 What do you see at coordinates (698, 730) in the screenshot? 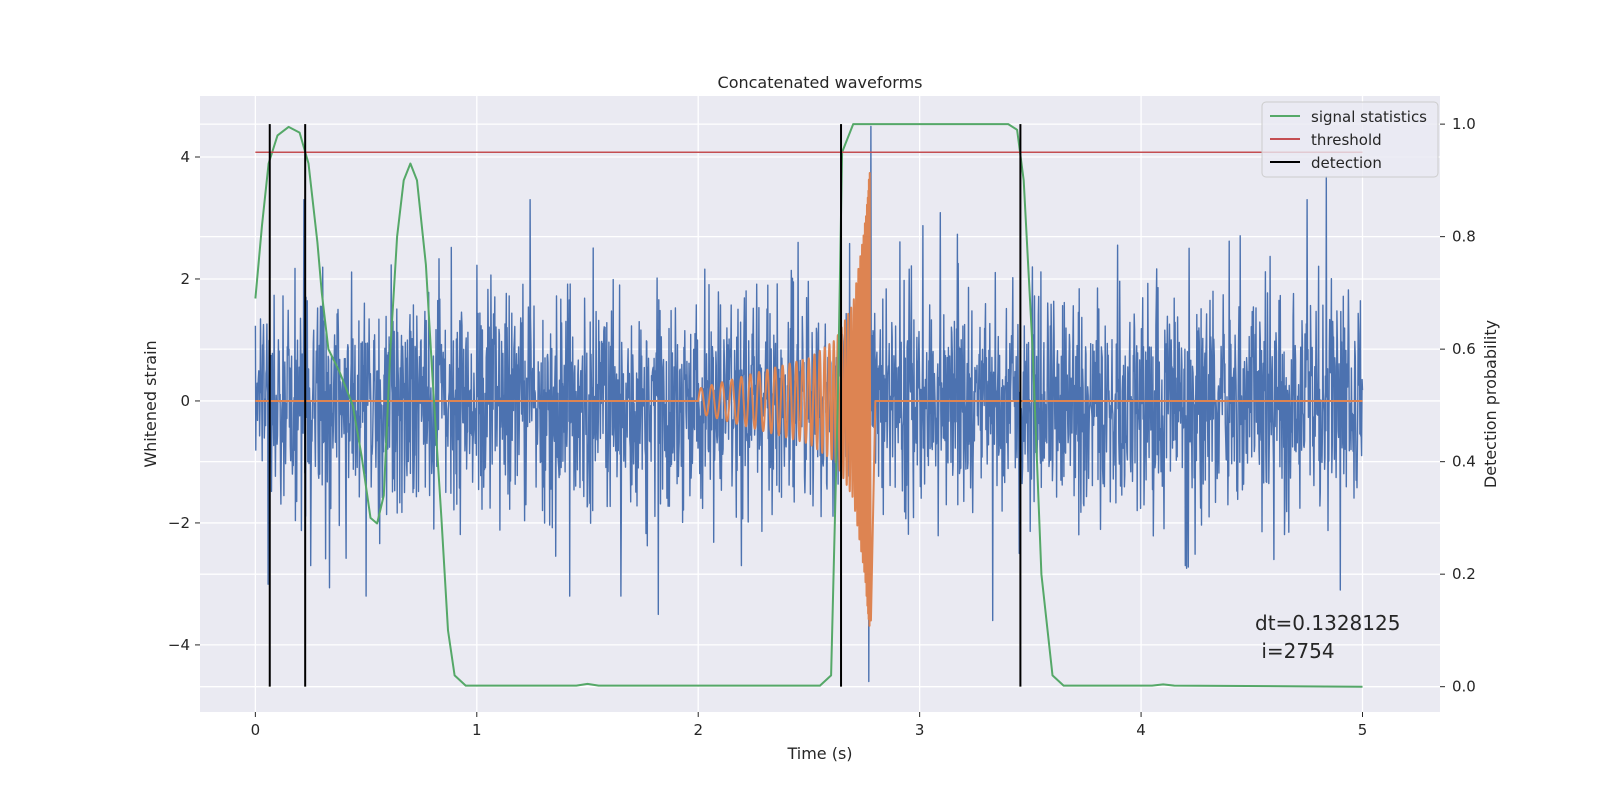
I see `x-tick-label-2: 2` at bounding box center [698, 730].